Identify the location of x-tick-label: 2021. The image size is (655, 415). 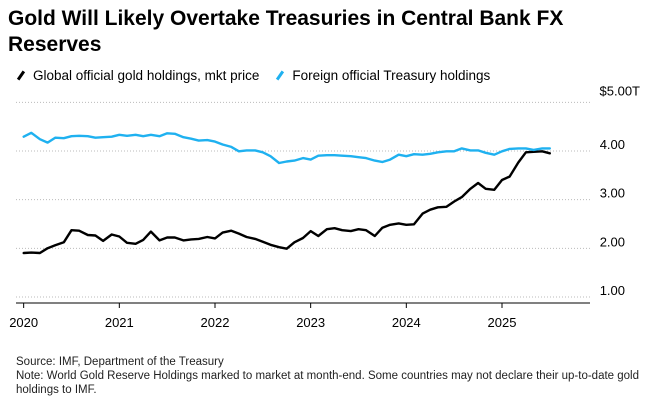
(119, 322).